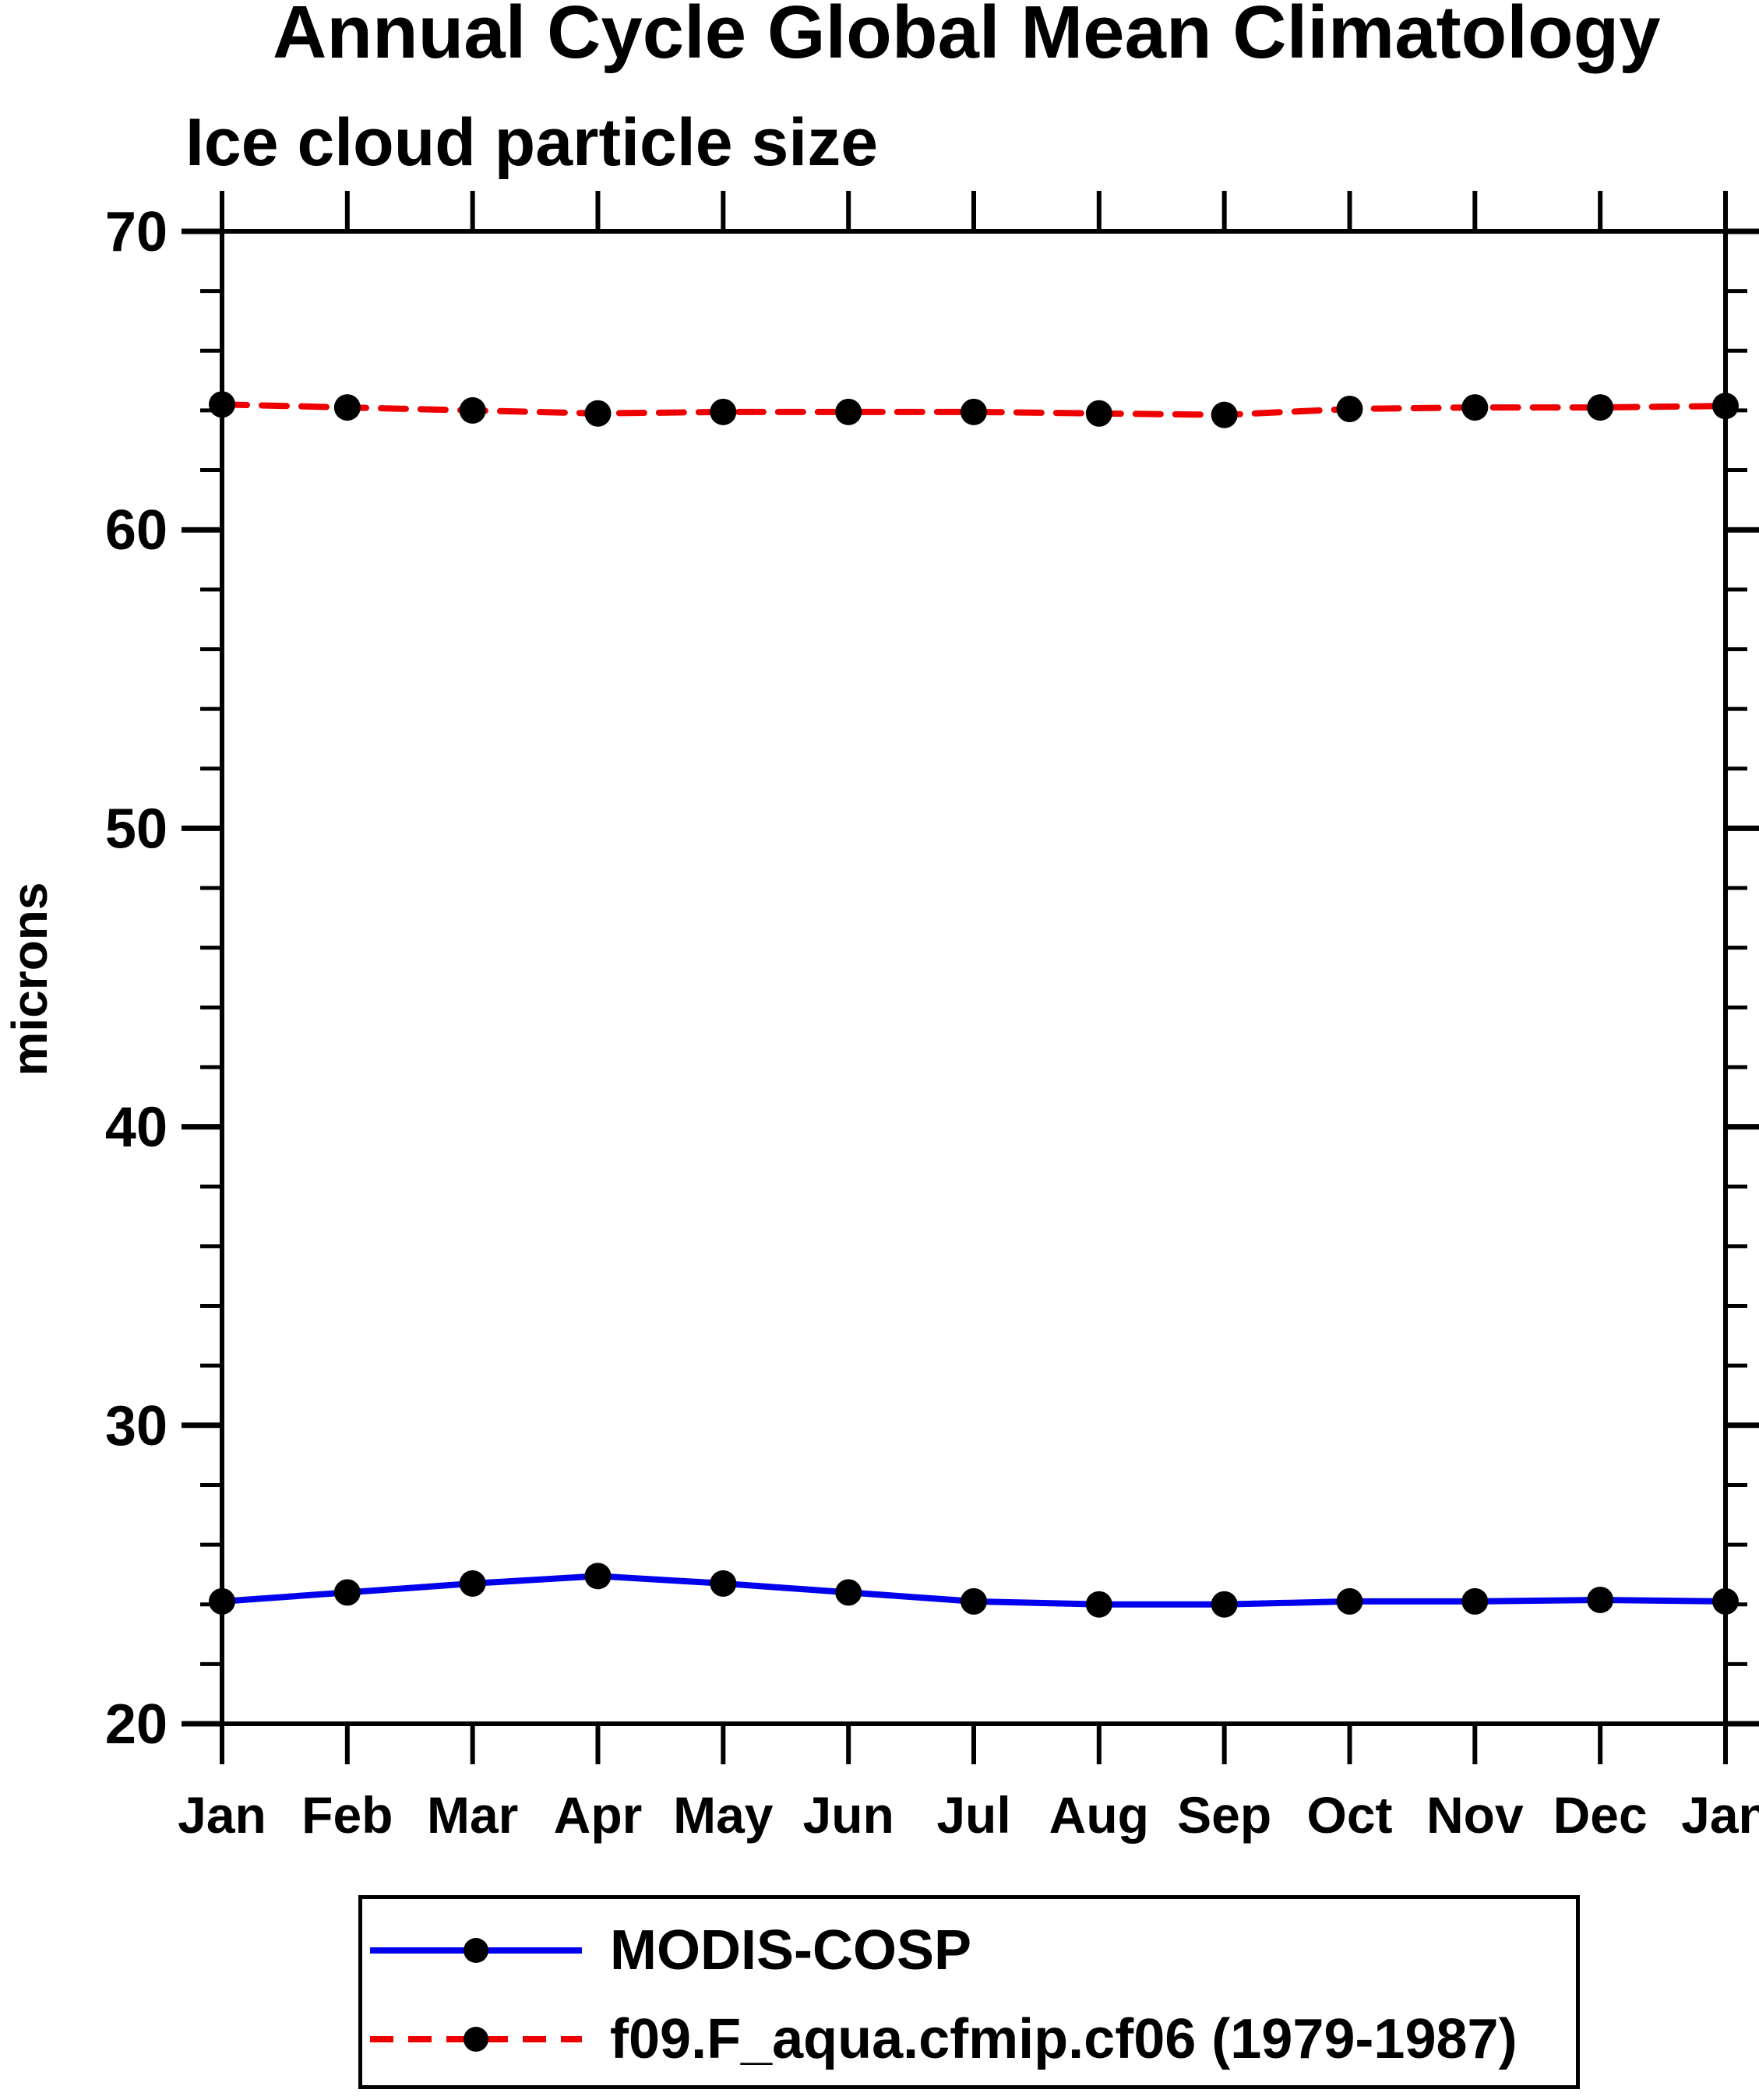 Image resolution: width=1759 pixels, height=2100 pixels. What do you see at coordinates (347, 1815) in the screenshot?
I see `x-tick-label: Feb` at bounding box center [347, 1815].